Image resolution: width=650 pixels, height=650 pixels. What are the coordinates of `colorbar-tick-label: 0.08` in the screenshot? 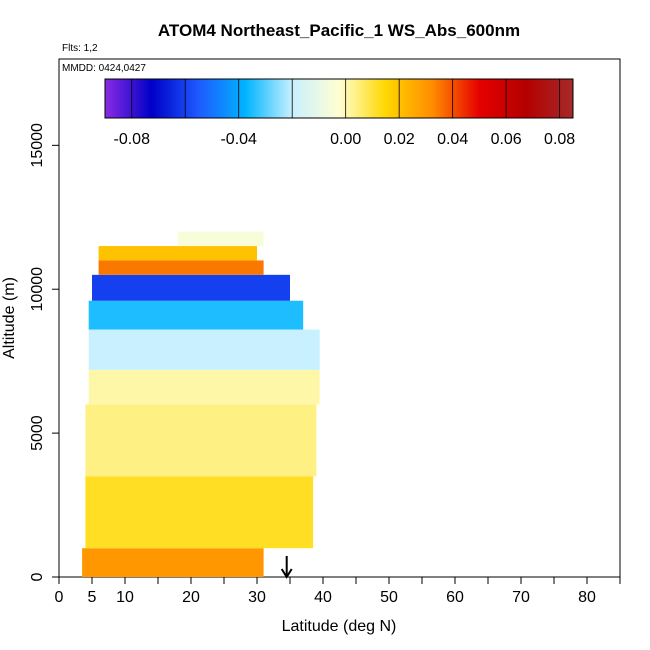 It's located at (559, 139).